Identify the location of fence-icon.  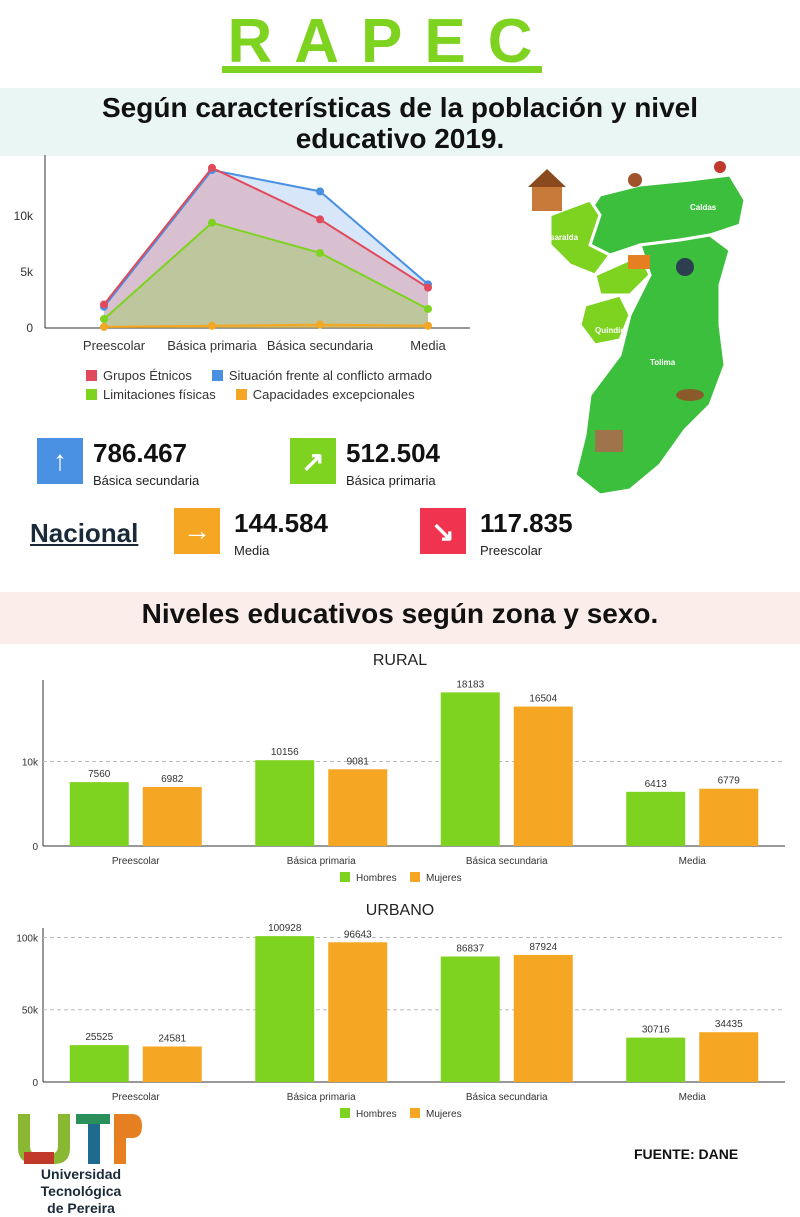
(609, 441).